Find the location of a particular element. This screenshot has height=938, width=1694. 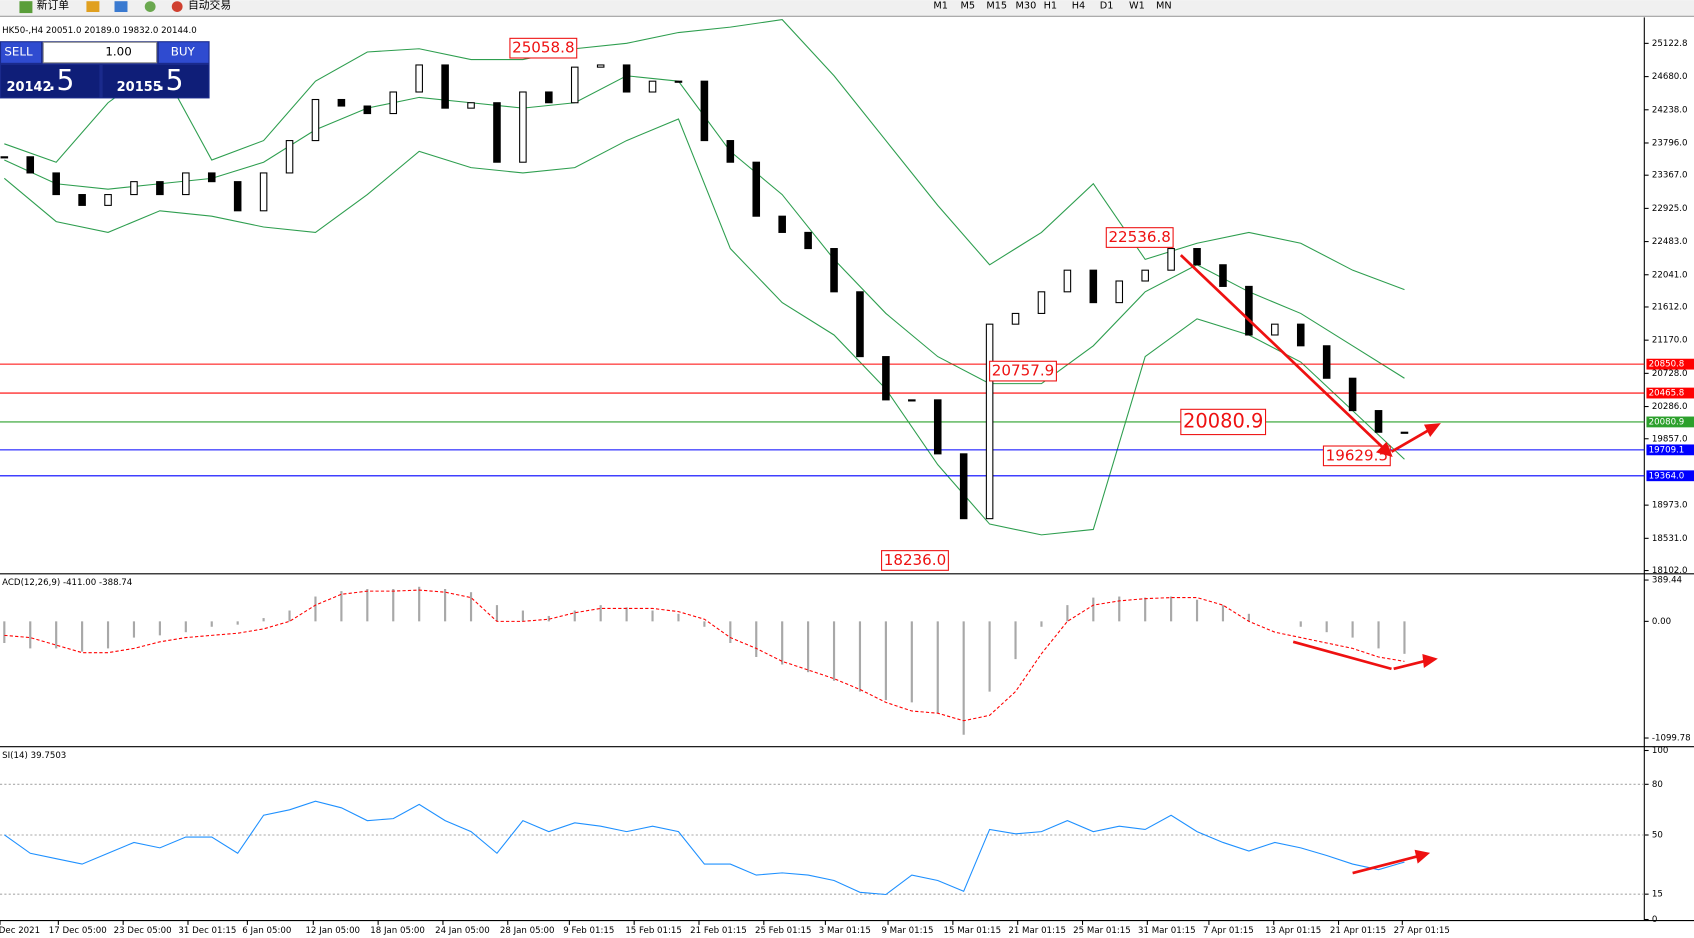

x-tick-label: 21 Feb 01:15 is located at coordinates (718, 931).